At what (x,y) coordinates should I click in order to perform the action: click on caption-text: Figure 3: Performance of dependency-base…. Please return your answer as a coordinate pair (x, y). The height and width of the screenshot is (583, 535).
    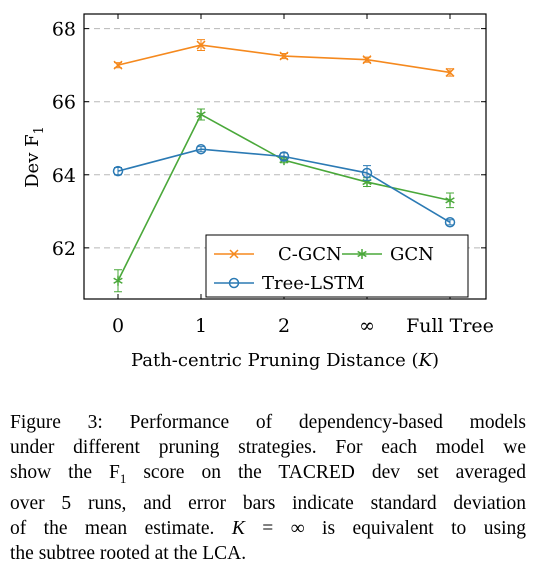
    Looking at the image, I should click on (268, 422).